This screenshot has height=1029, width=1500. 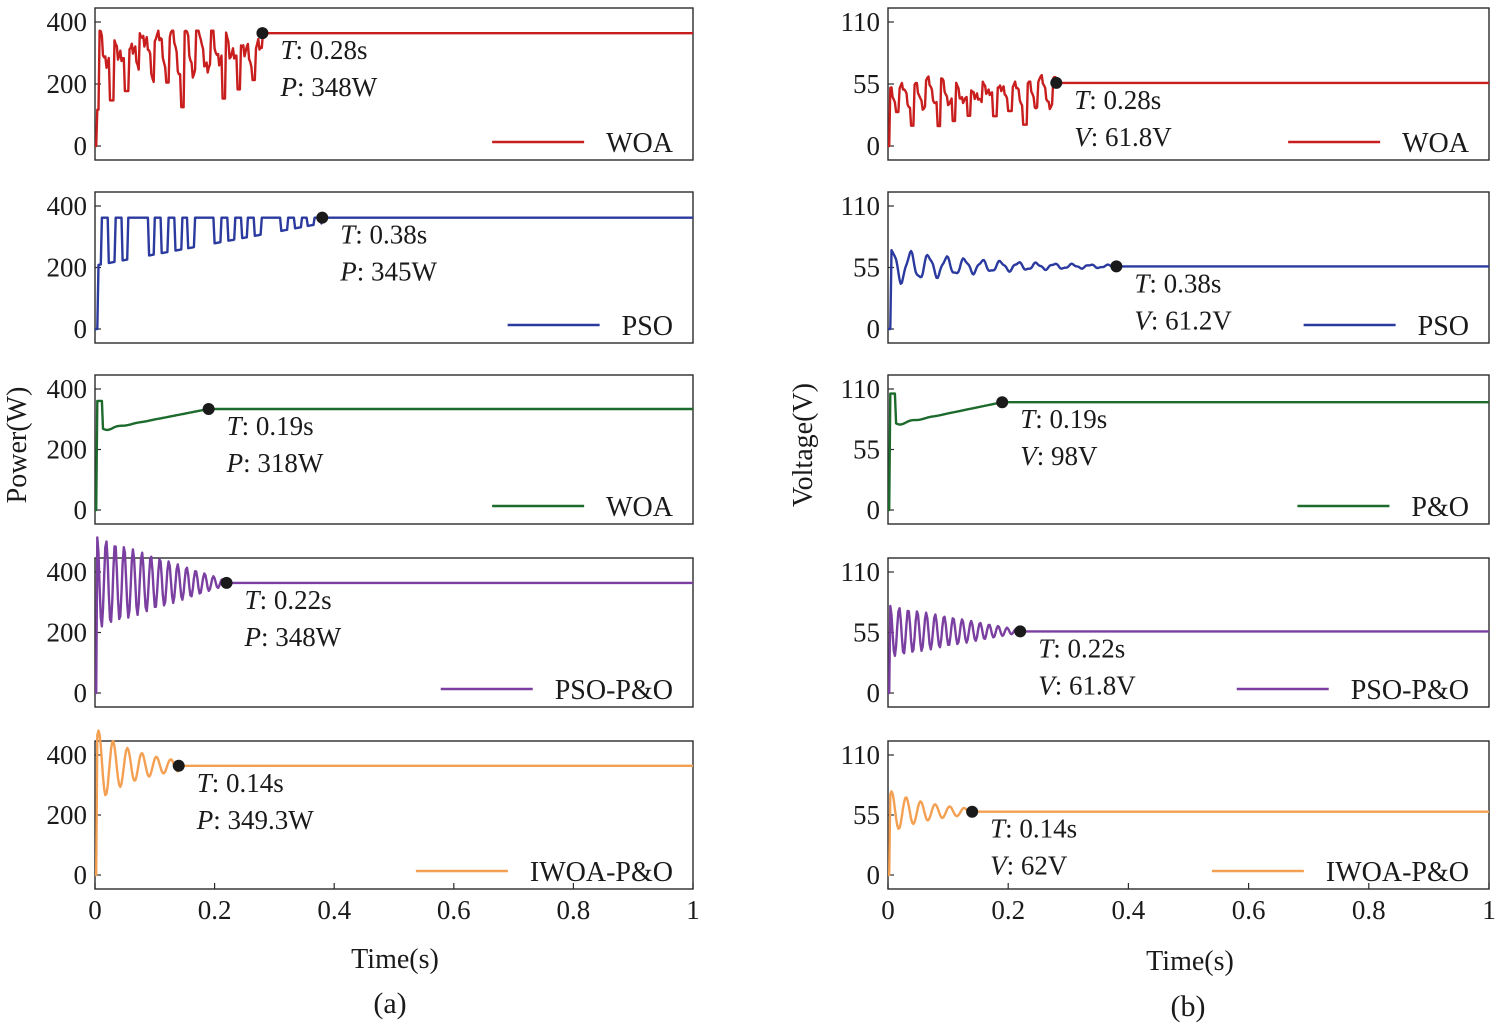 What do you see at coordinates (240, 783) in the screenshot?
I see `annotation-time: T: 0.14s` at bounding box center [240, 783].